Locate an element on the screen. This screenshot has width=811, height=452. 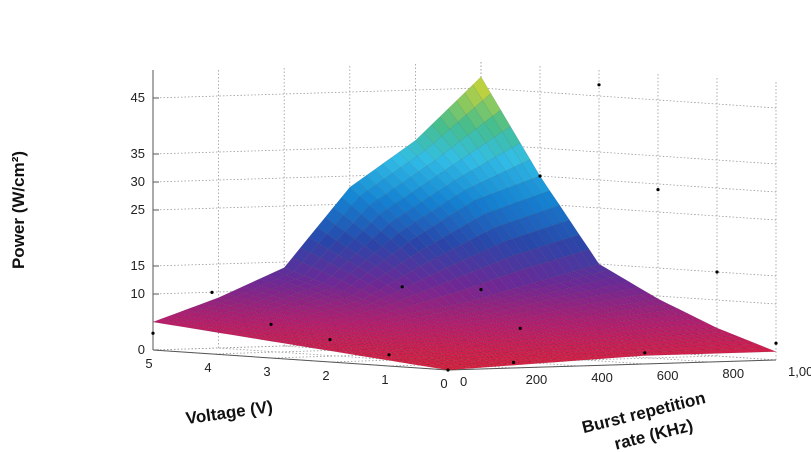
z-tick-label: 30 is located at coordinates (138, 181).